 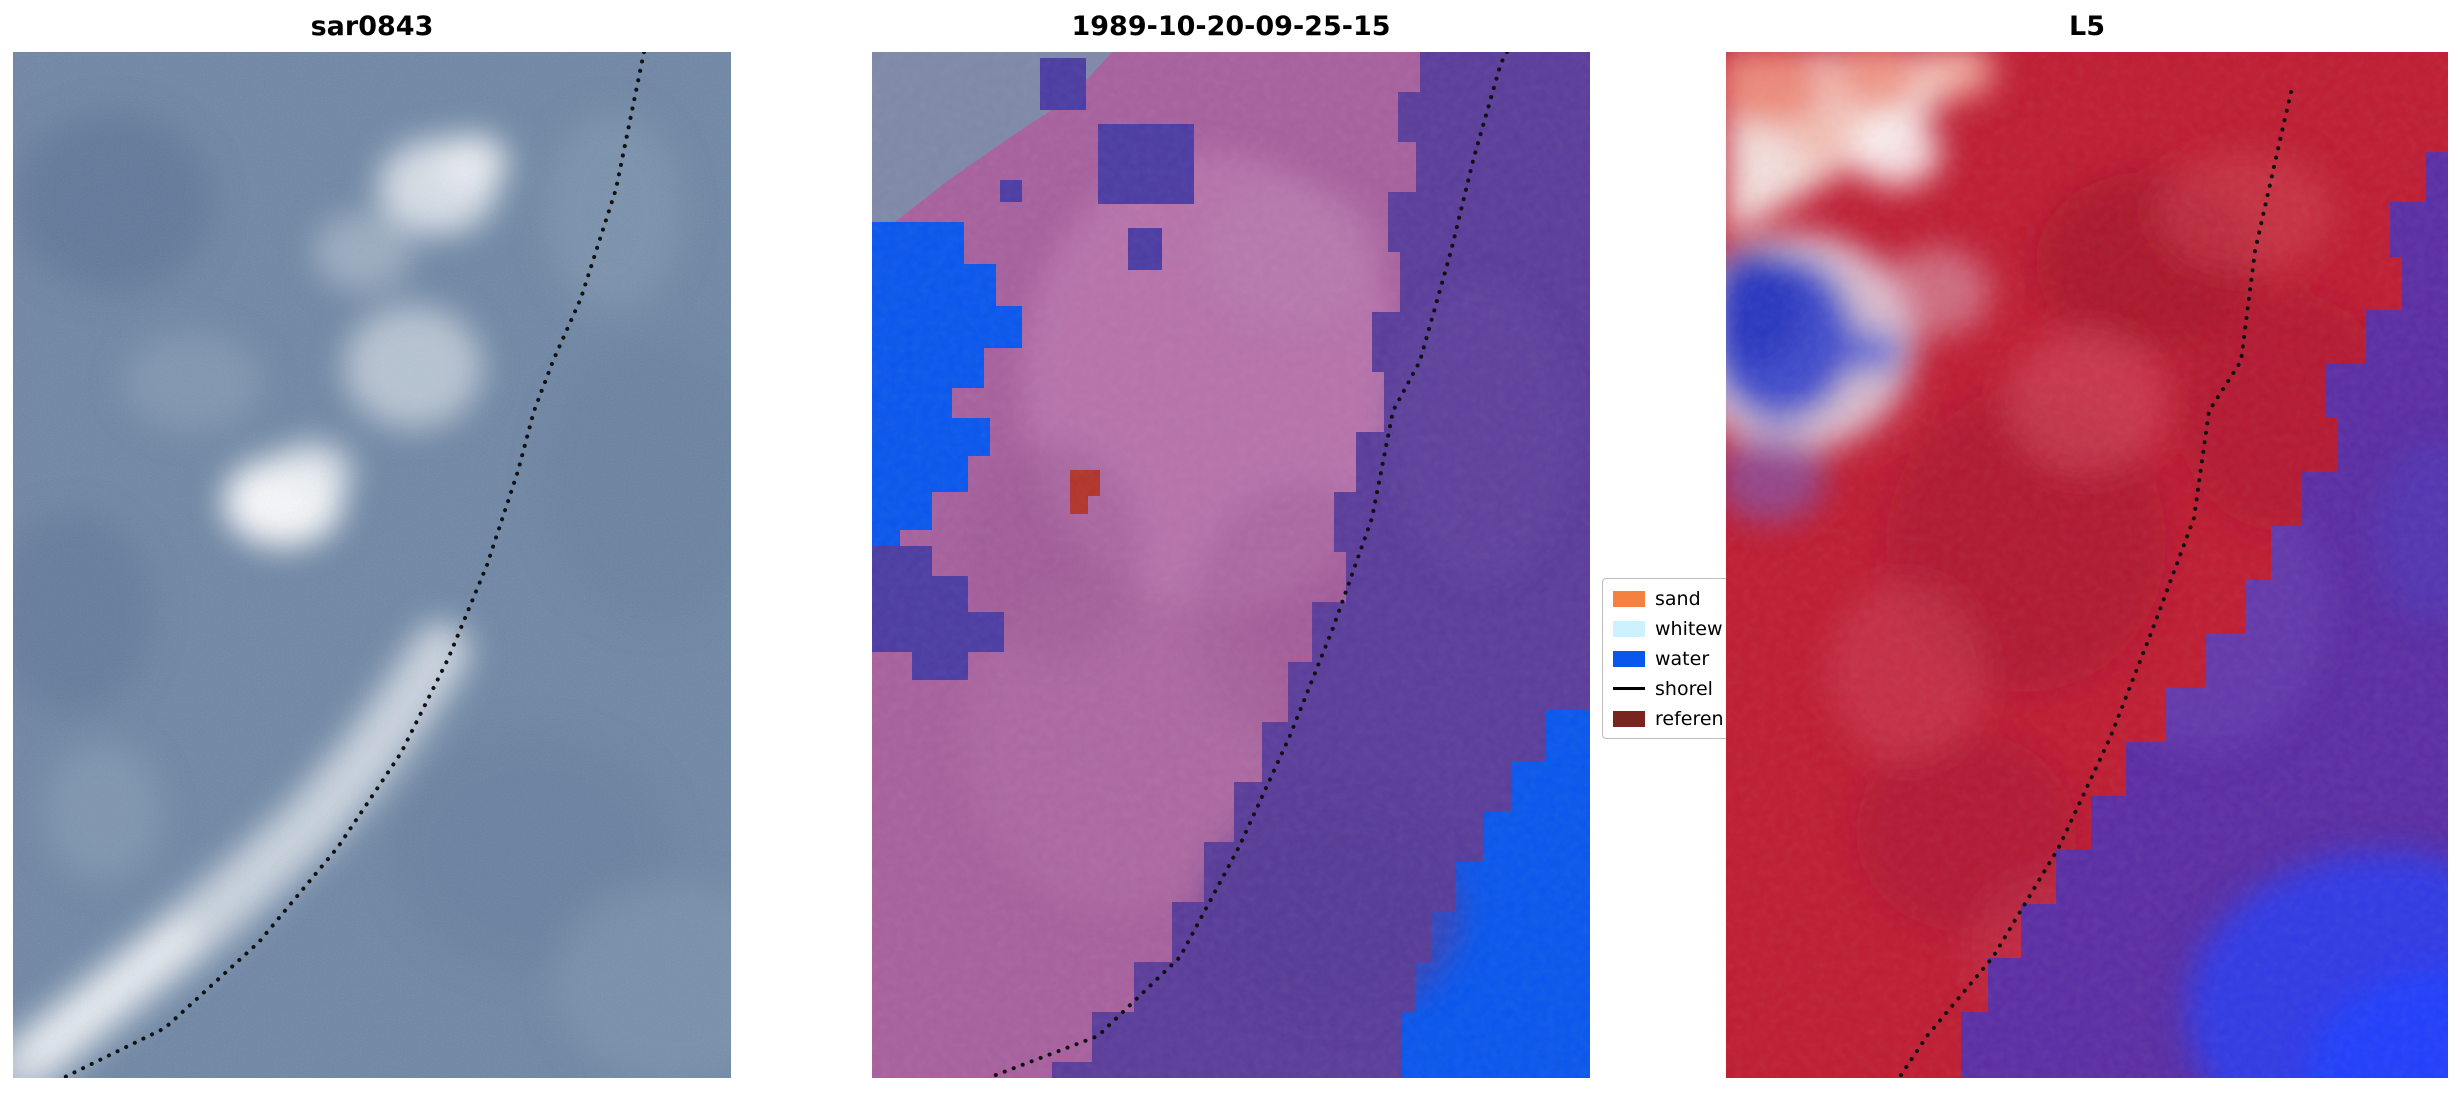 What do you see at coordinates (1682, 658) in the screenshot?
I see `legend-label-water: water` at bounding box center [1682, 658].